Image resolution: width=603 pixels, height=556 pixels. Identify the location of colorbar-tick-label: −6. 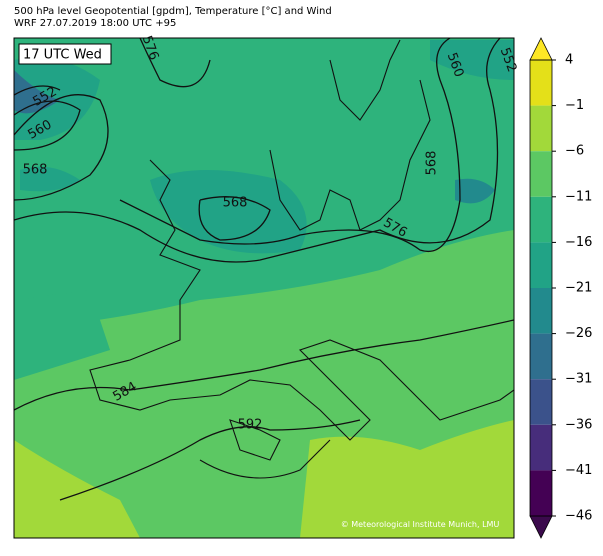
(574, 151).